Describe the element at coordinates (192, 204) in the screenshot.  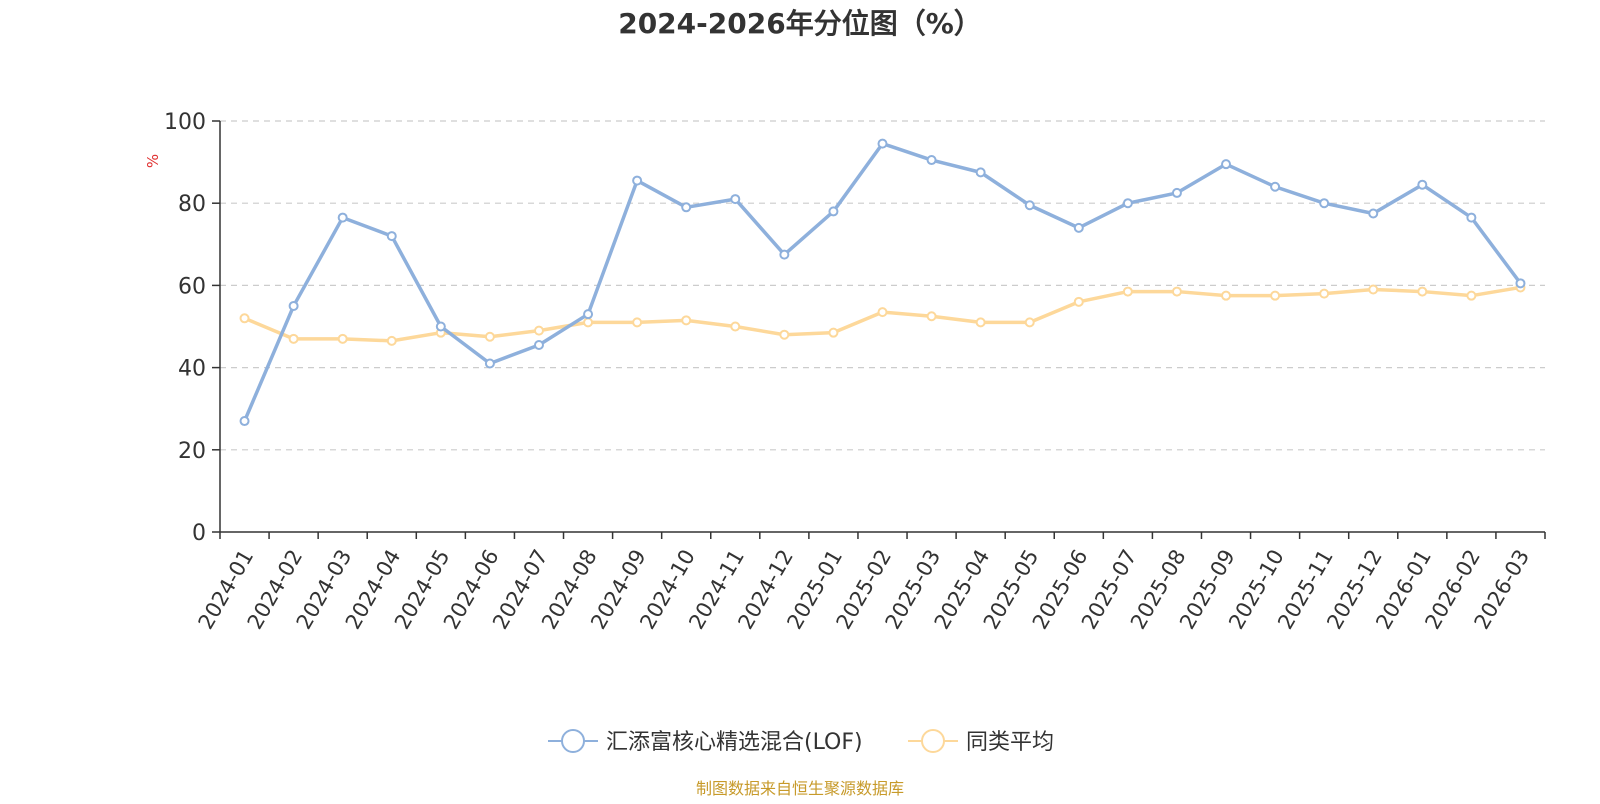
I see `y-tick-label: 80` at that location.